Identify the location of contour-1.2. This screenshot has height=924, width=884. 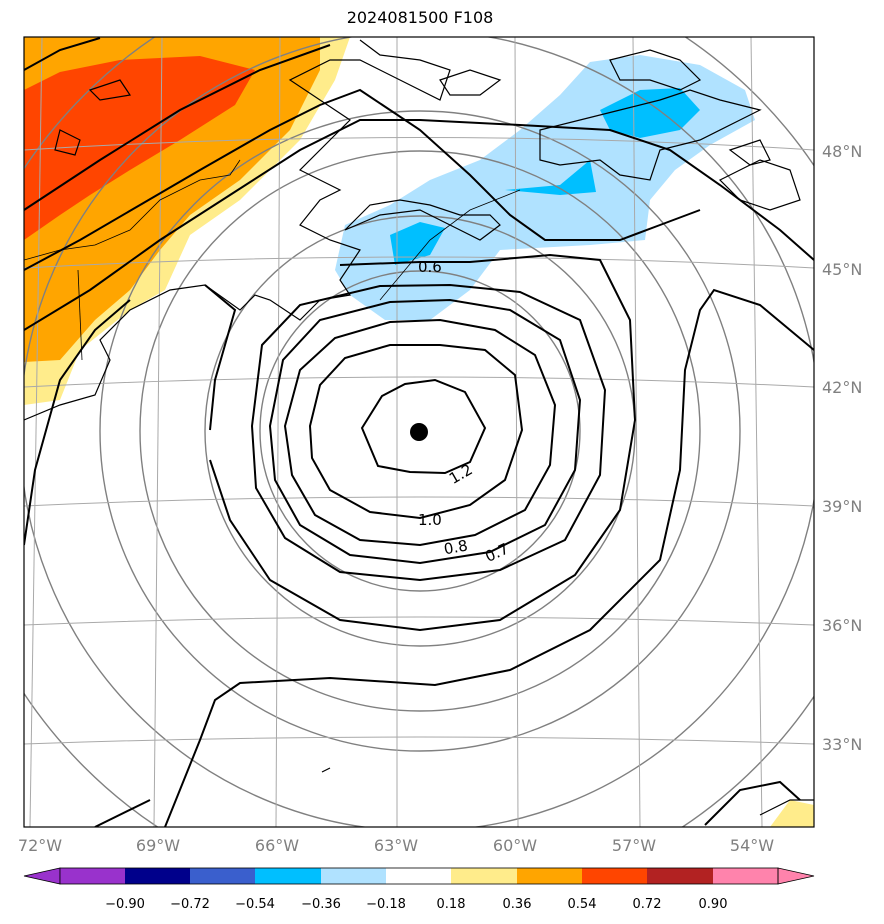
(423, 426).